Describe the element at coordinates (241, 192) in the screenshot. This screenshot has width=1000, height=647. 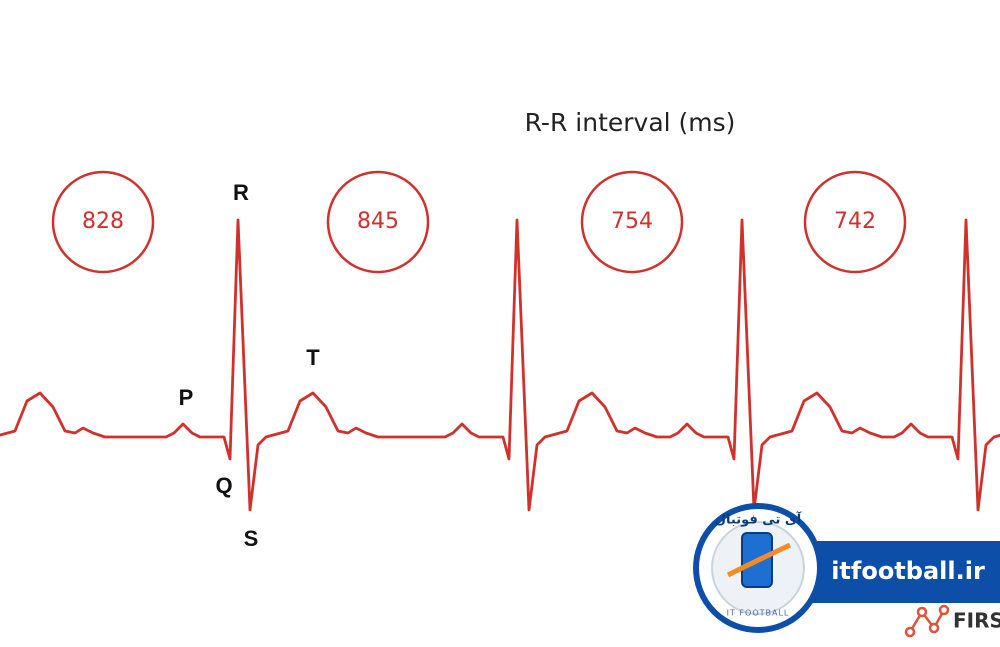
I see `wave-label: R` at that location.